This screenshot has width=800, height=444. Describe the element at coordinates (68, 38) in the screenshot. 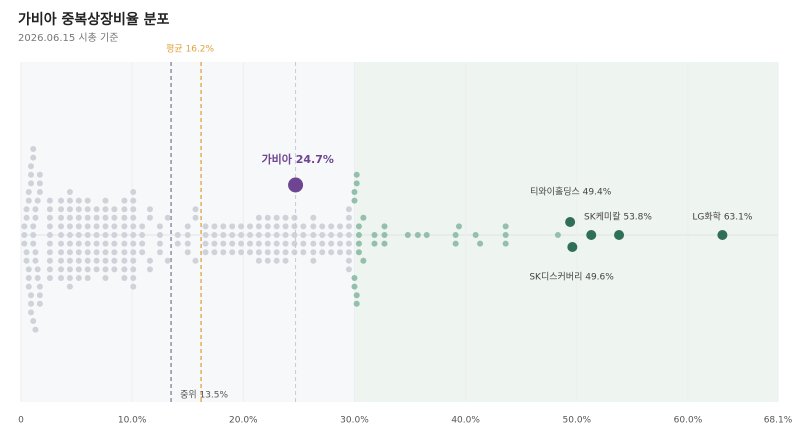

I see `chart-subtitle: 2026.06.15 시총 기준` at that location.